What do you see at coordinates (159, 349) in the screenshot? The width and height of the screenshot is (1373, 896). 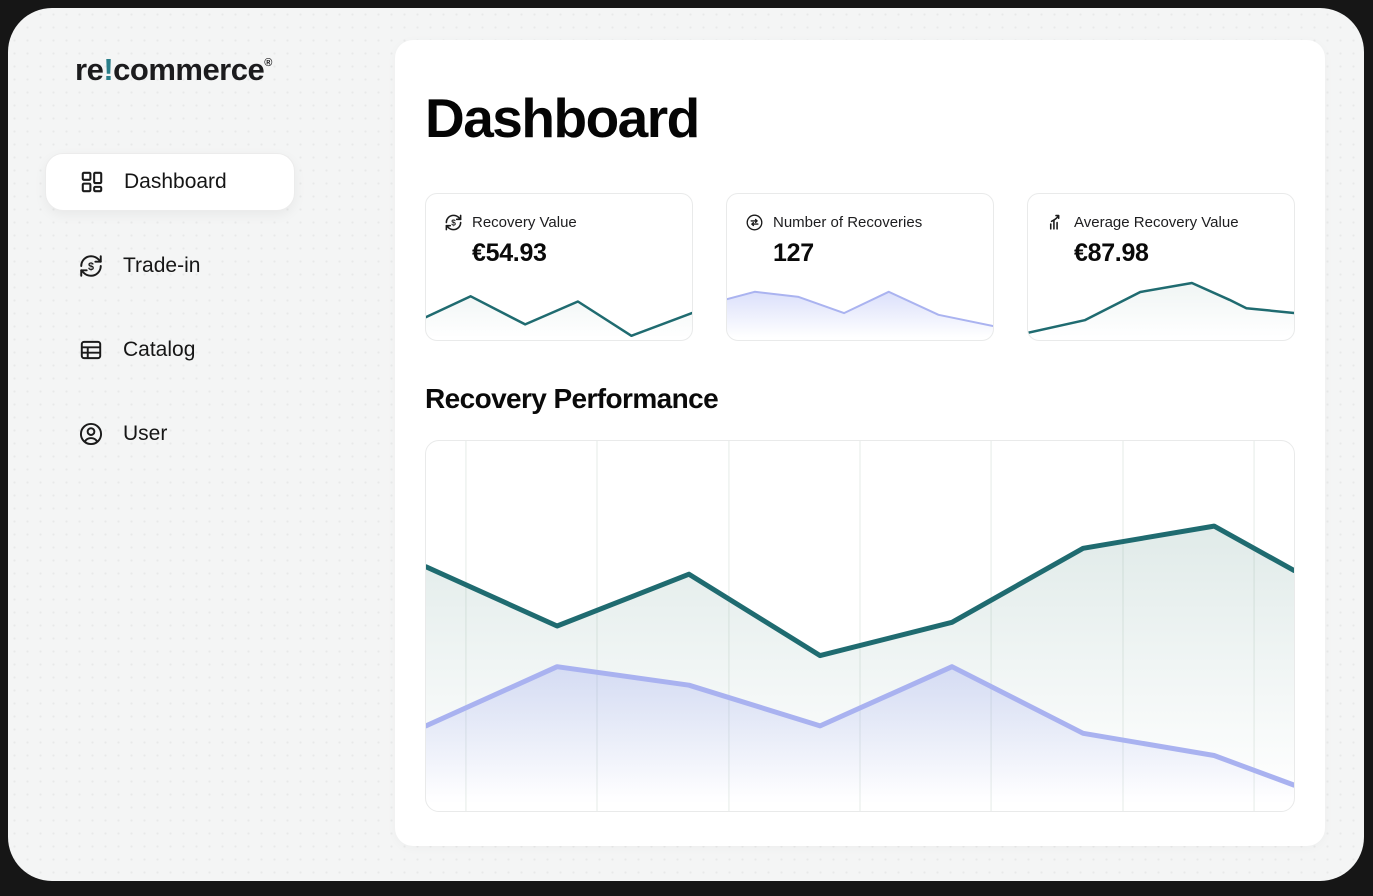 I see `sidebar-item-label: Catalog` at bounding box center [159, 349].